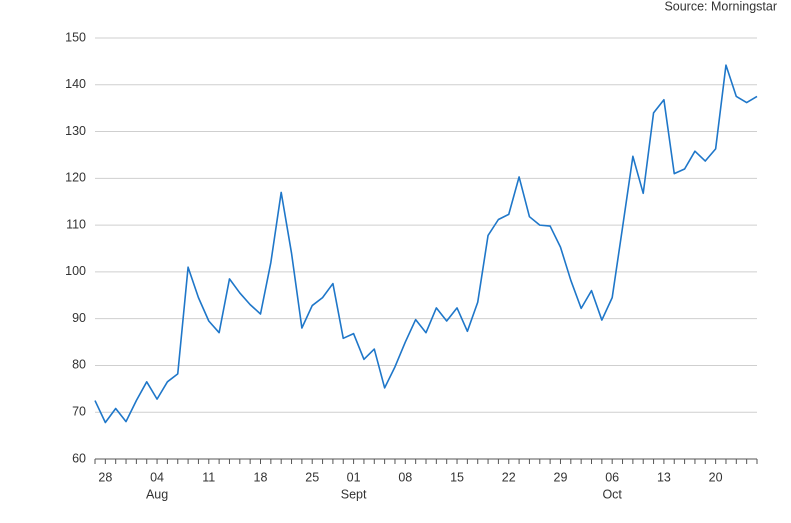  I want to click on y-tick-label: 60, so click(79, 458).